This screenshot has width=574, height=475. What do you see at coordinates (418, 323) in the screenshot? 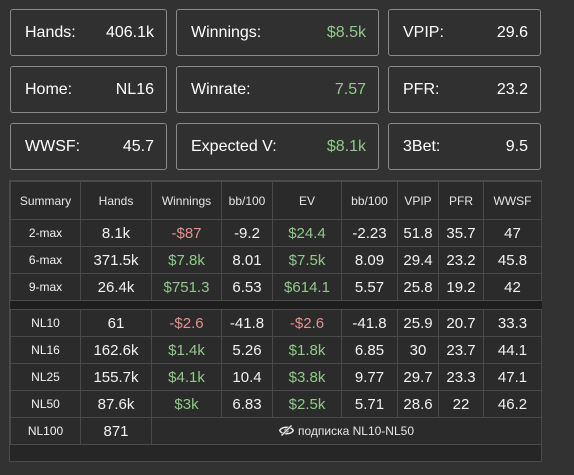
I see `cell-vpip: 25.9` at bounding box center [418, 323].